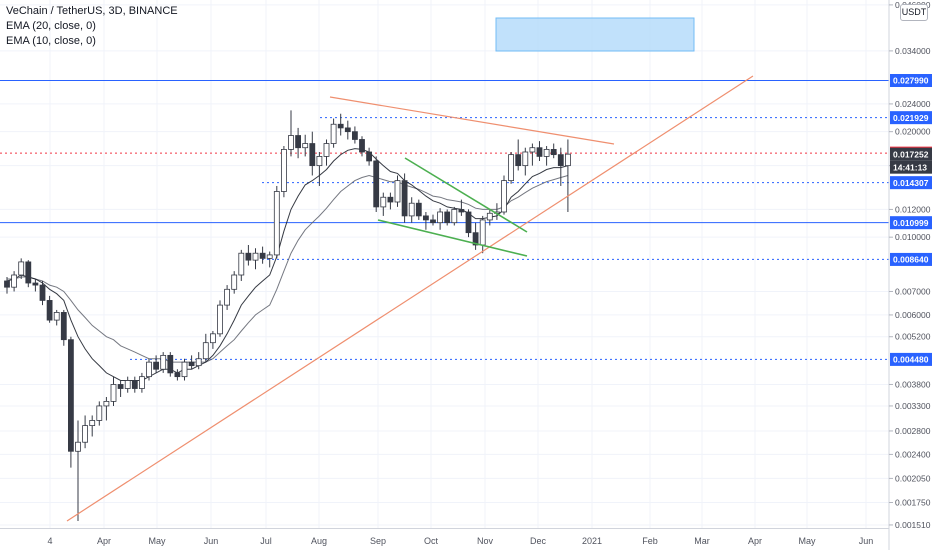 The height and width of the screenshot is (550, 932). Describe the element at coordinates (472, 120) in the screenshot. I see `descending-trendline` at that location.